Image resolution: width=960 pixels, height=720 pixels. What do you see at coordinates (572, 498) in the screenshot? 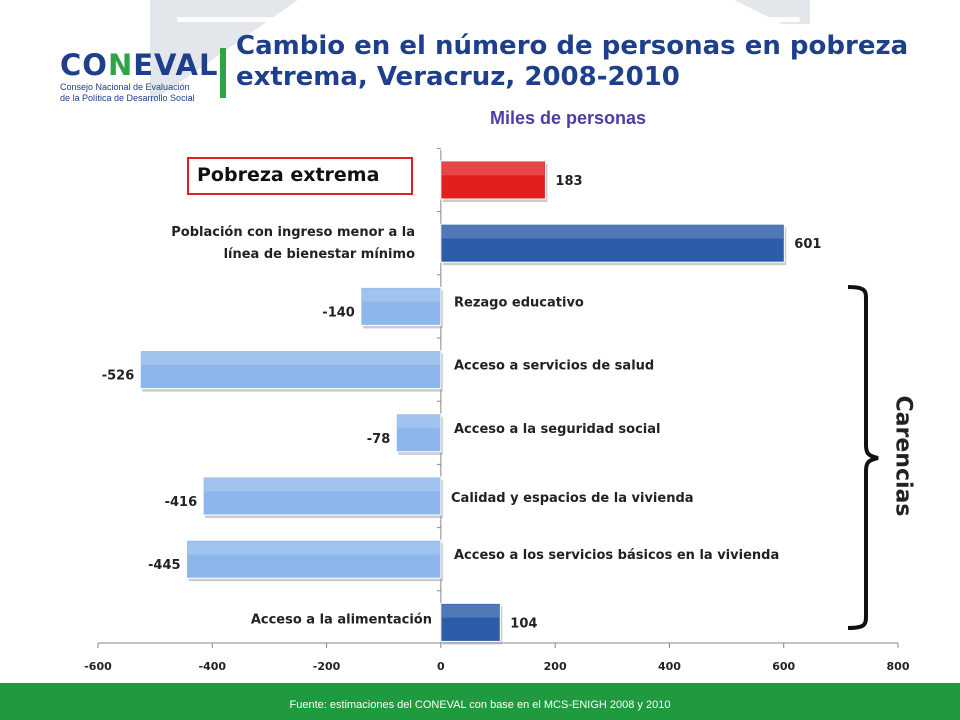
I see `category-label: Calidad y espacios de la vivienda` at bounding box center [572, 498].